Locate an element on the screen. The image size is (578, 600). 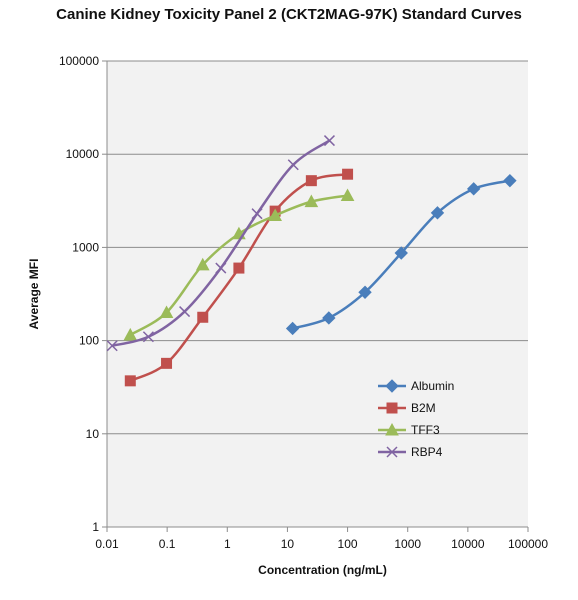
x-tick-label: 100000 is located at coordinates (528, 544).